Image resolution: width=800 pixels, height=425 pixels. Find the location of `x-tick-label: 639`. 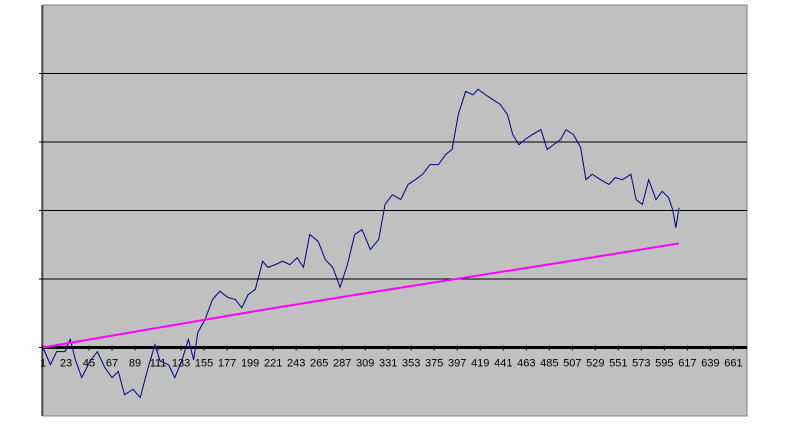

x-tick-label: 639 is located at coordinates (710, 363).